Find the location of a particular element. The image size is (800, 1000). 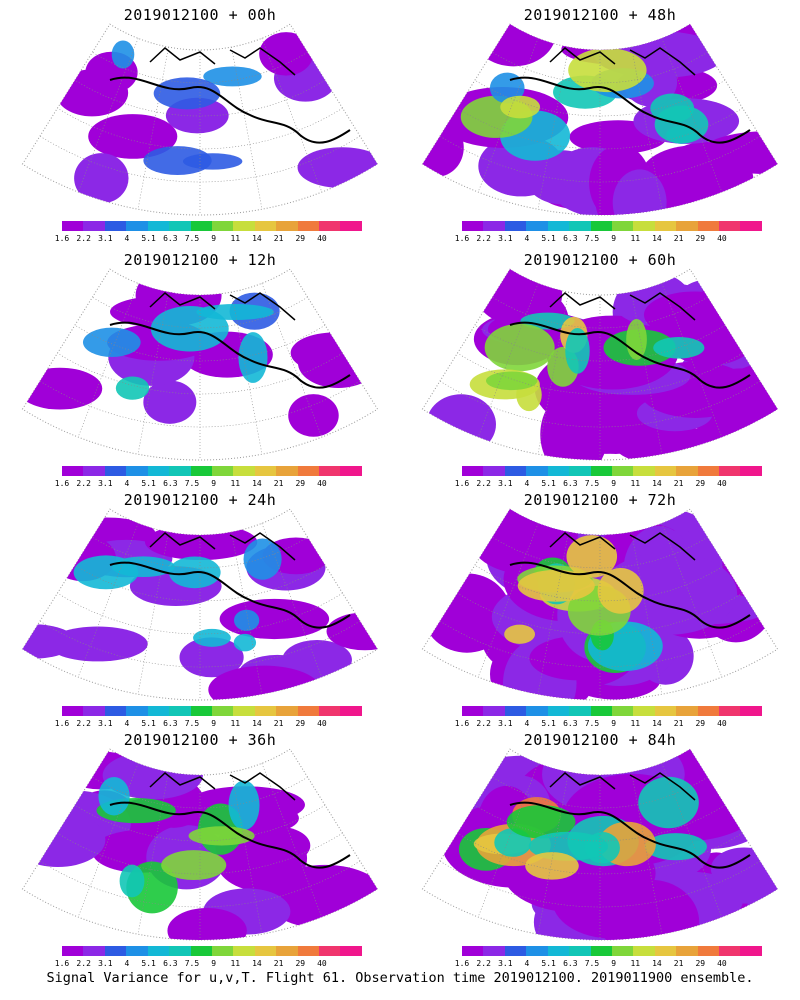

map-12h is located at coordinates (200, 364).